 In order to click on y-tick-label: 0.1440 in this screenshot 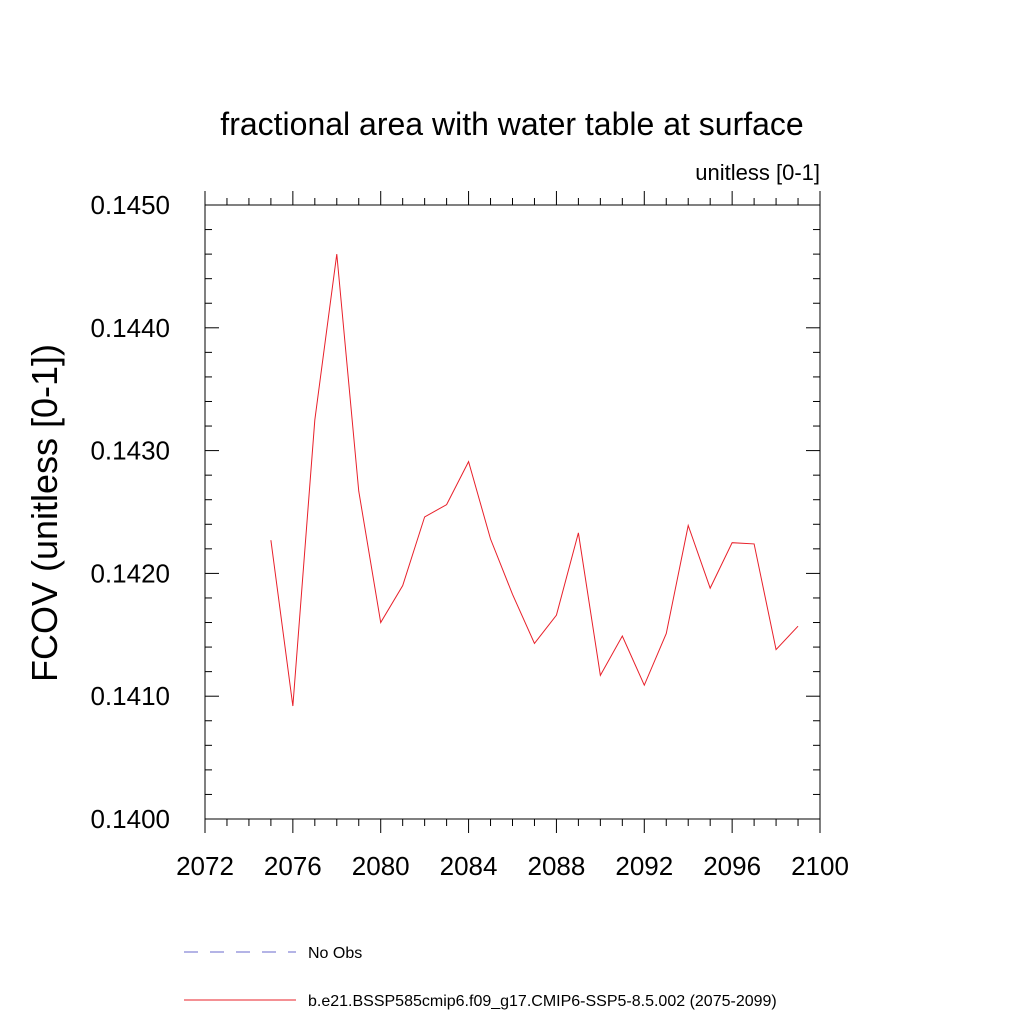, I will do `click(130, 328)`.